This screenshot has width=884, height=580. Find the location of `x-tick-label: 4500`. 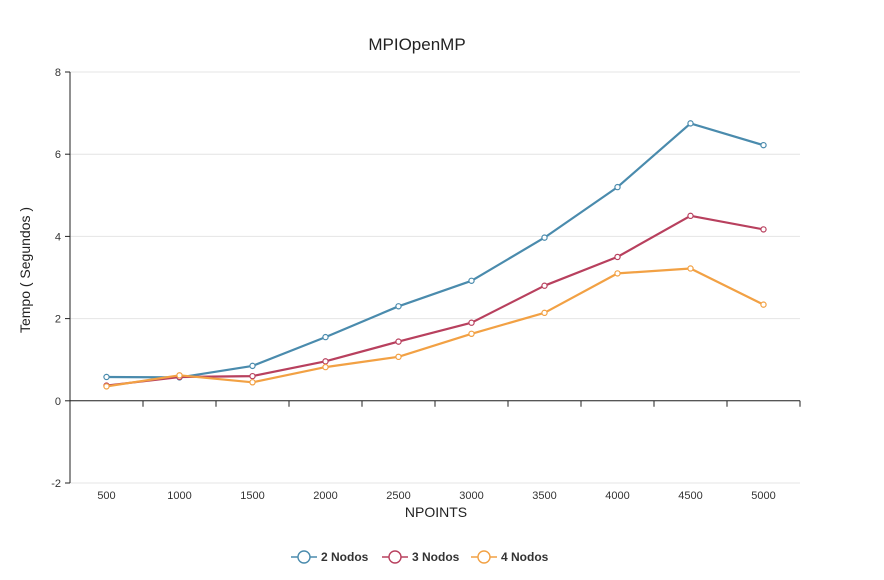

x-tick-label: 4500 is located at coordinates (690, 496).